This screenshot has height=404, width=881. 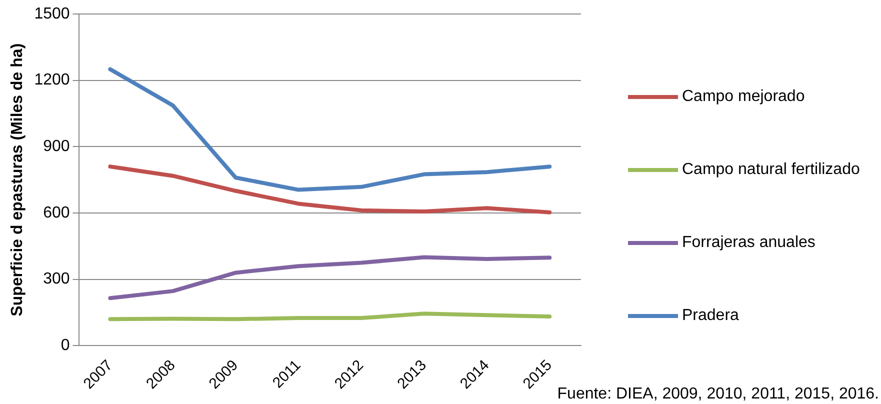 I want to click on legend-label: Pradera, so click(x=710, y=316).